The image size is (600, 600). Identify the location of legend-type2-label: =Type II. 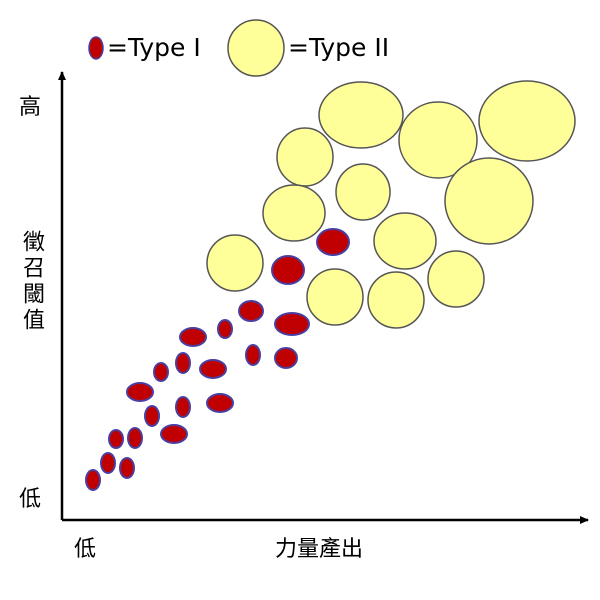
(339, 47).